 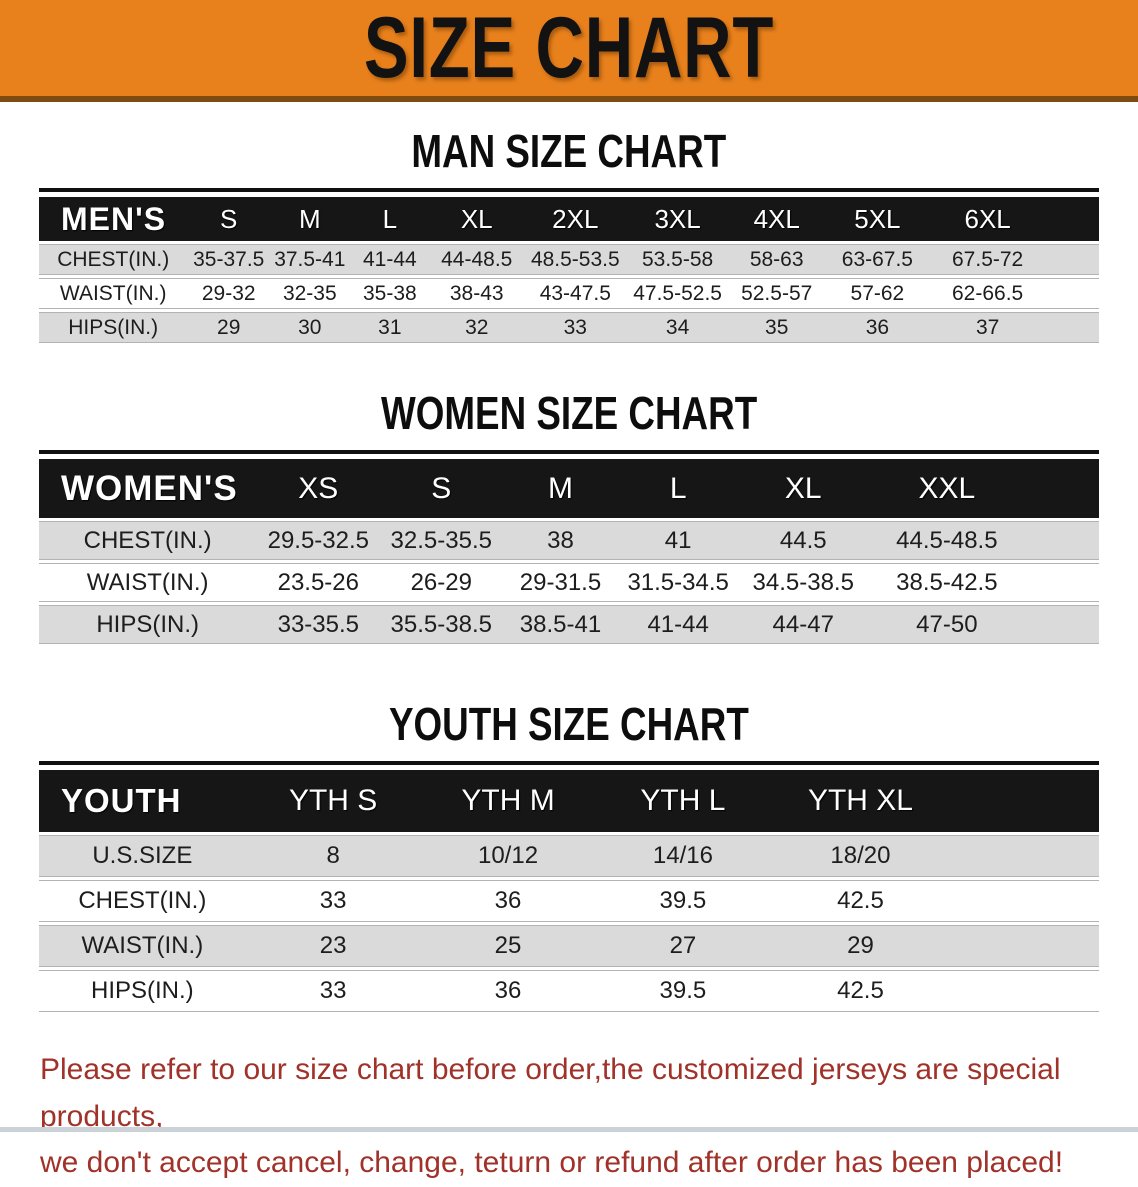 What do you see at coordinates (390, 259) in the screenshot?
I see `men-size-value-0-2: 41-44` at bounding box center [390, 259].